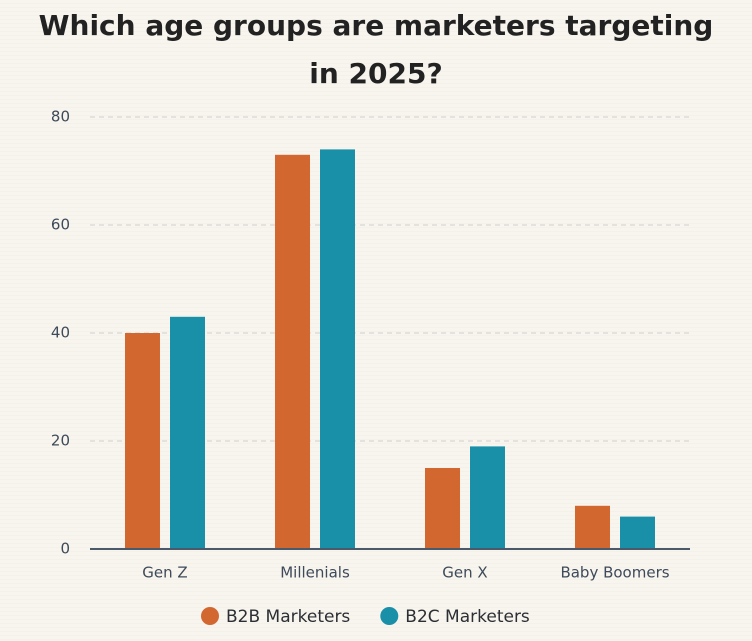 This screenshot has width=752, height=641. I want to click on y-tick-label: 0, so click(65, 549).